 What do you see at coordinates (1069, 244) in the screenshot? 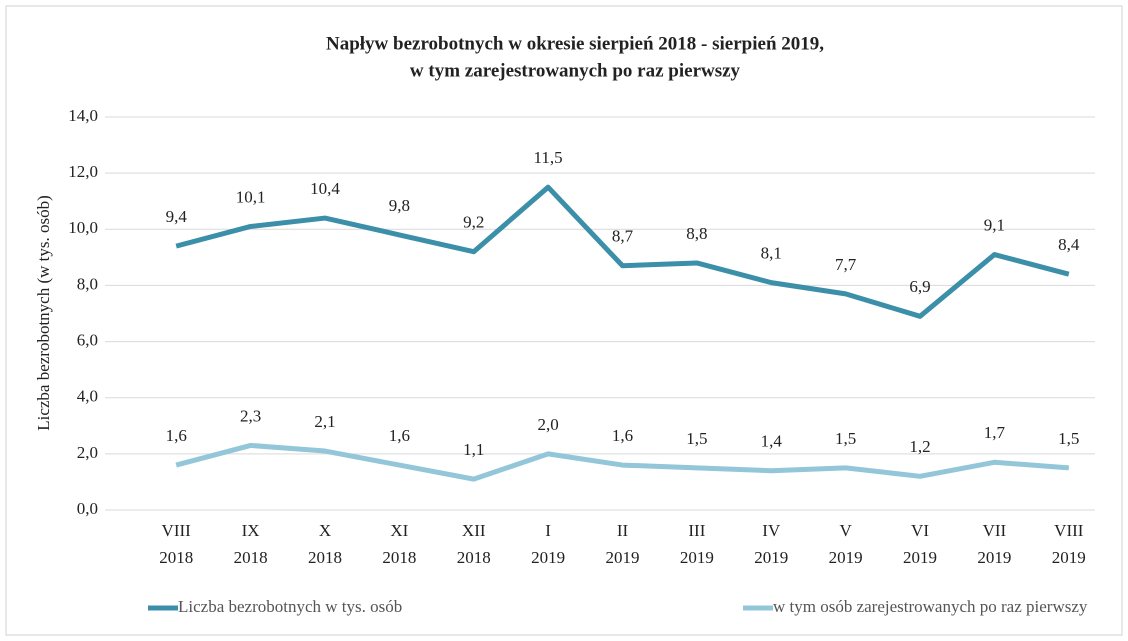
I see `data-label: 8,4` at bounding box center [1069, 244].